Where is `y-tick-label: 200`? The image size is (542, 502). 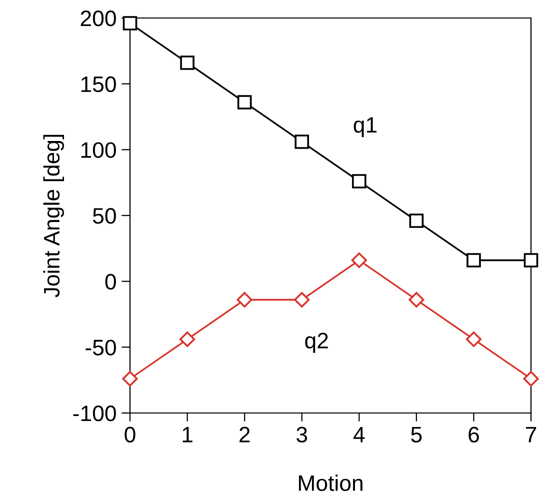
y-tick-label: 200 is located at coordinates (98, 18).